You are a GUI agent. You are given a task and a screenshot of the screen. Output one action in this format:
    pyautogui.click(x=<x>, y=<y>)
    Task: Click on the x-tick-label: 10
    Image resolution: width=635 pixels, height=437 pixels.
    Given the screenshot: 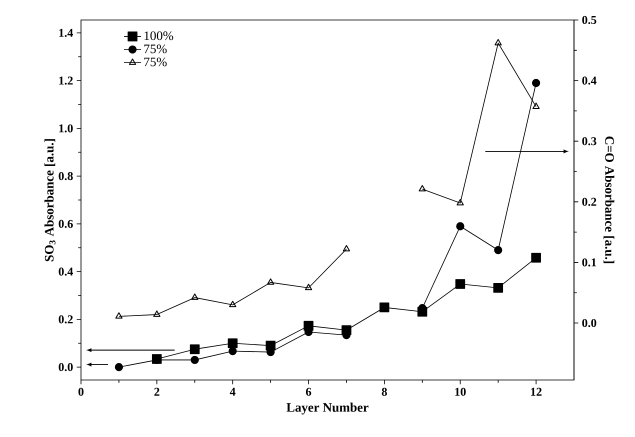 What is the action you would take?
    pyautogui.click(x=460, y=392)
    